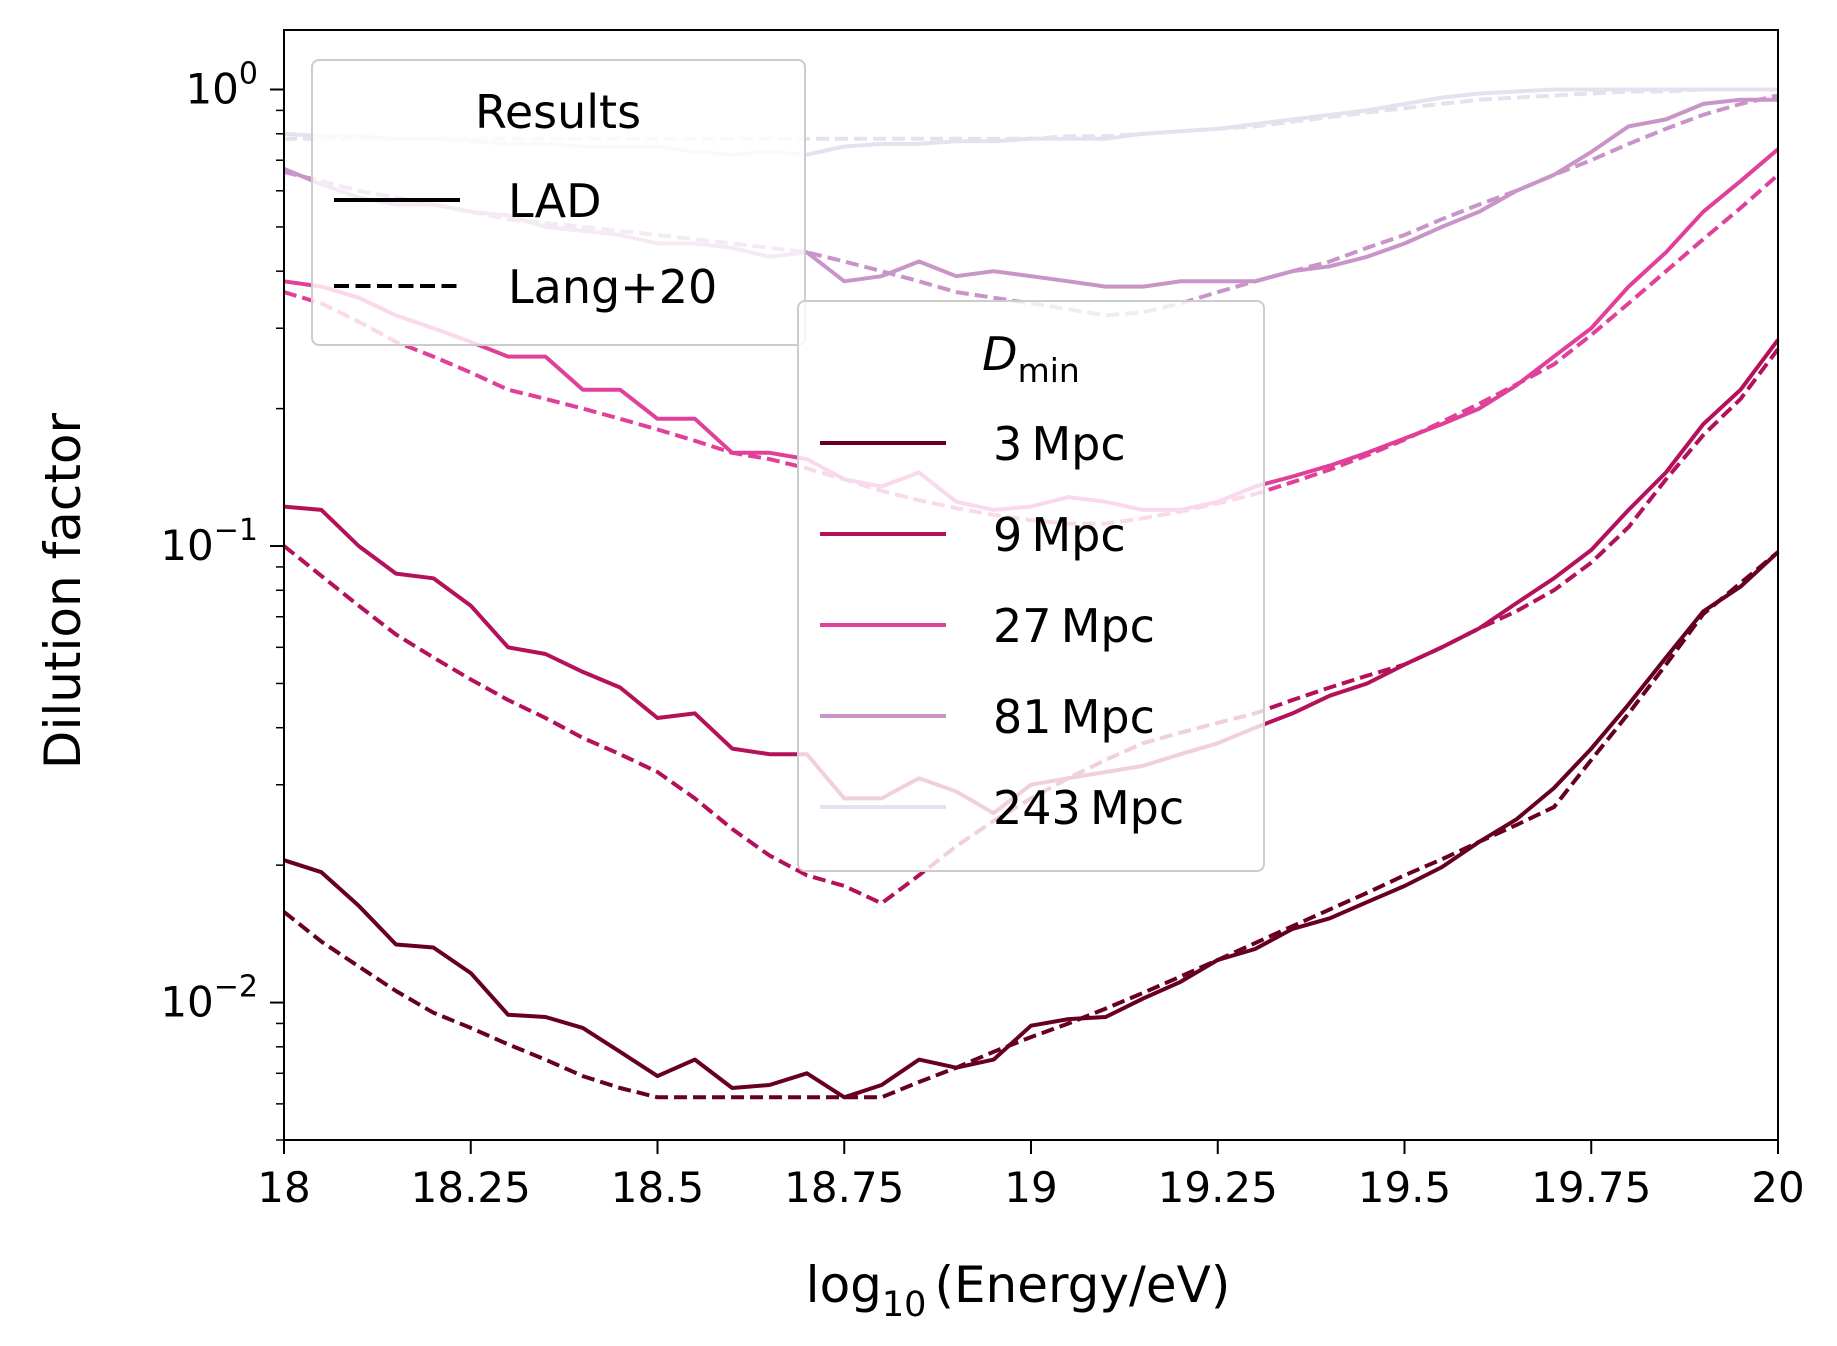 This screenshot has width=1837, height=1346. I want to click on y-tick-label: 10⁻¹, so click(209, 541).